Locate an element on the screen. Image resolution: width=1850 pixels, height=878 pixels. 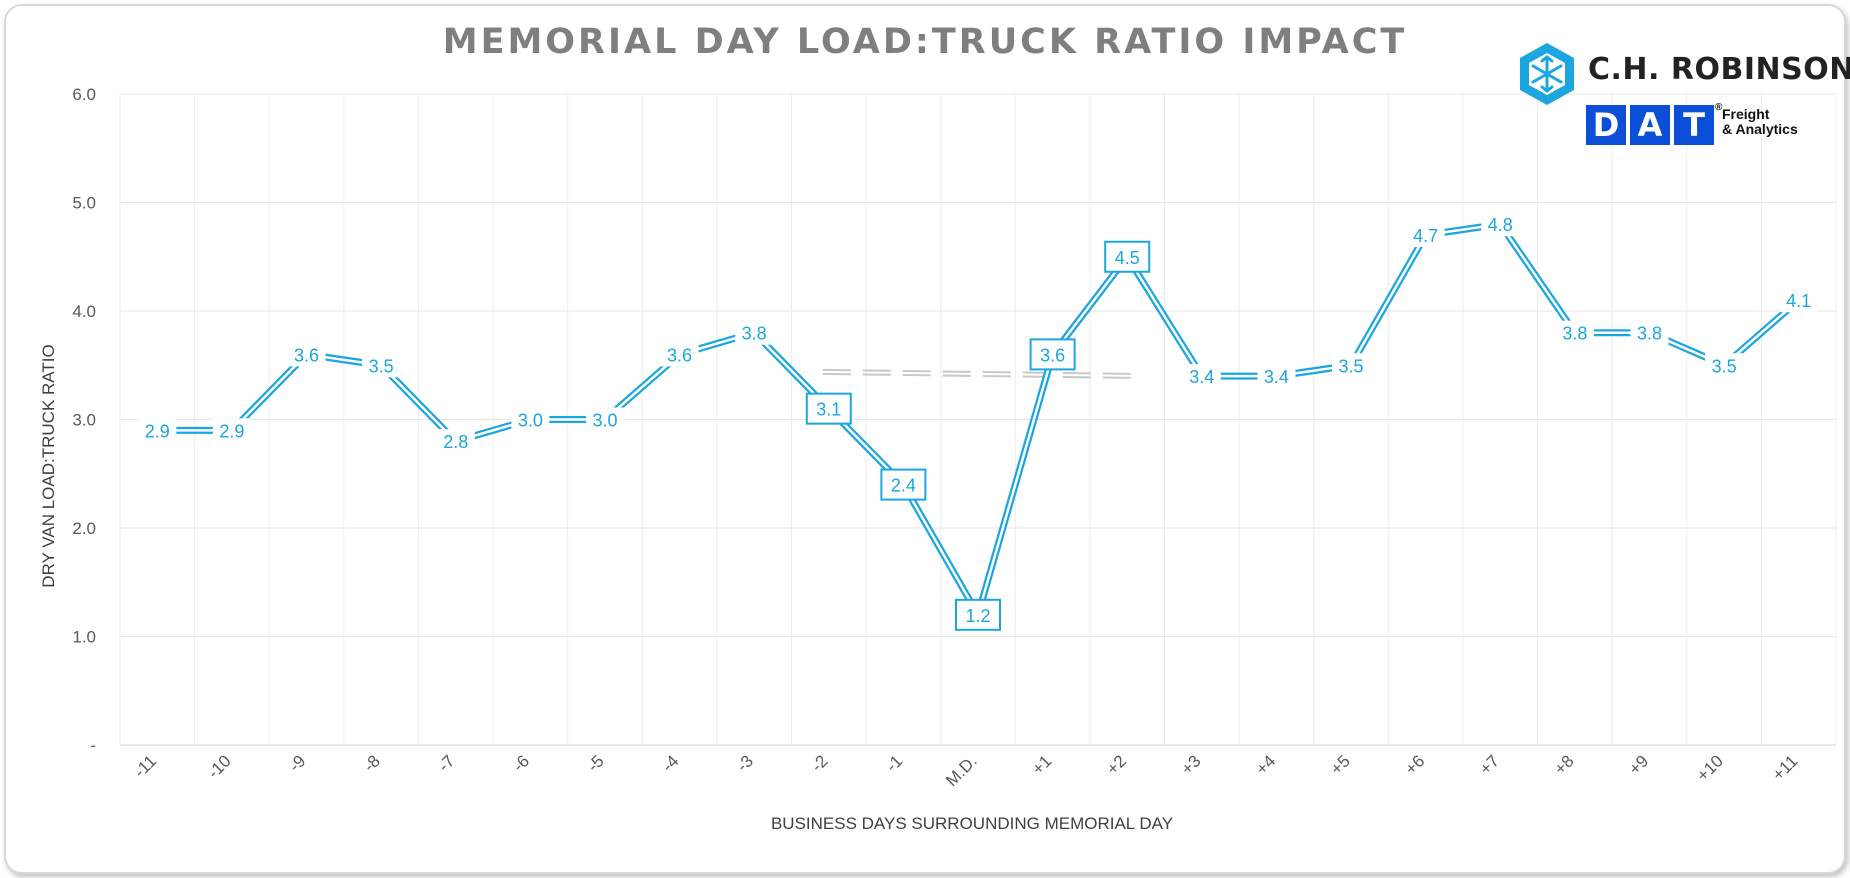
x-tick-label: +11 is located at coordinates (1785, 767).